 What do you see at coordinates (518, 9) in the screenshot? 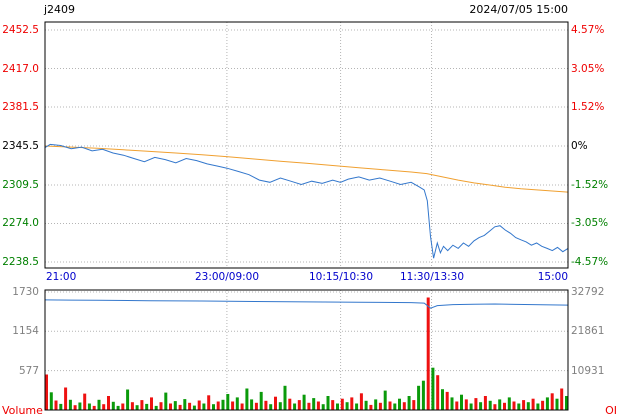
I see `datetime-label: 2024/07/05 15:00` at bounding box center [518, 9].